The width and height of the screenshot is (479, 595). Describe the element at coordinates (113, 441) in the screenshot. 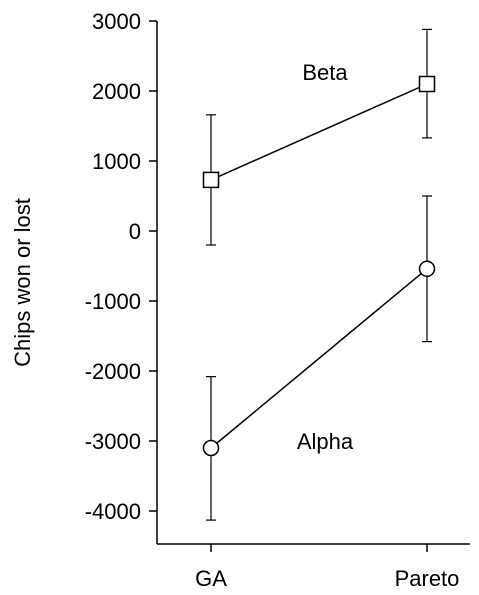

I see `y-tick-label: -3000` at that location.